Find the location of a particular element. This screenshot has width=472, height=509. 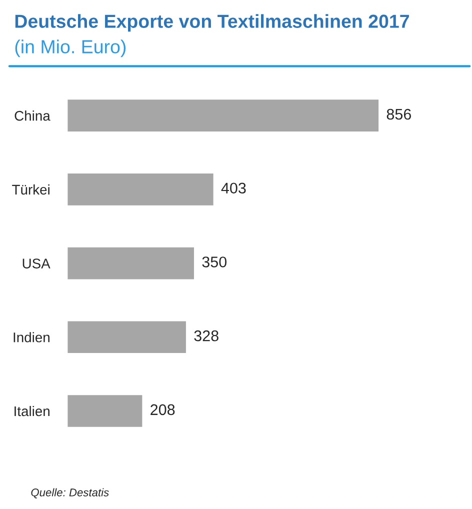

data-label: 856 is located at coordinates (398, 114).